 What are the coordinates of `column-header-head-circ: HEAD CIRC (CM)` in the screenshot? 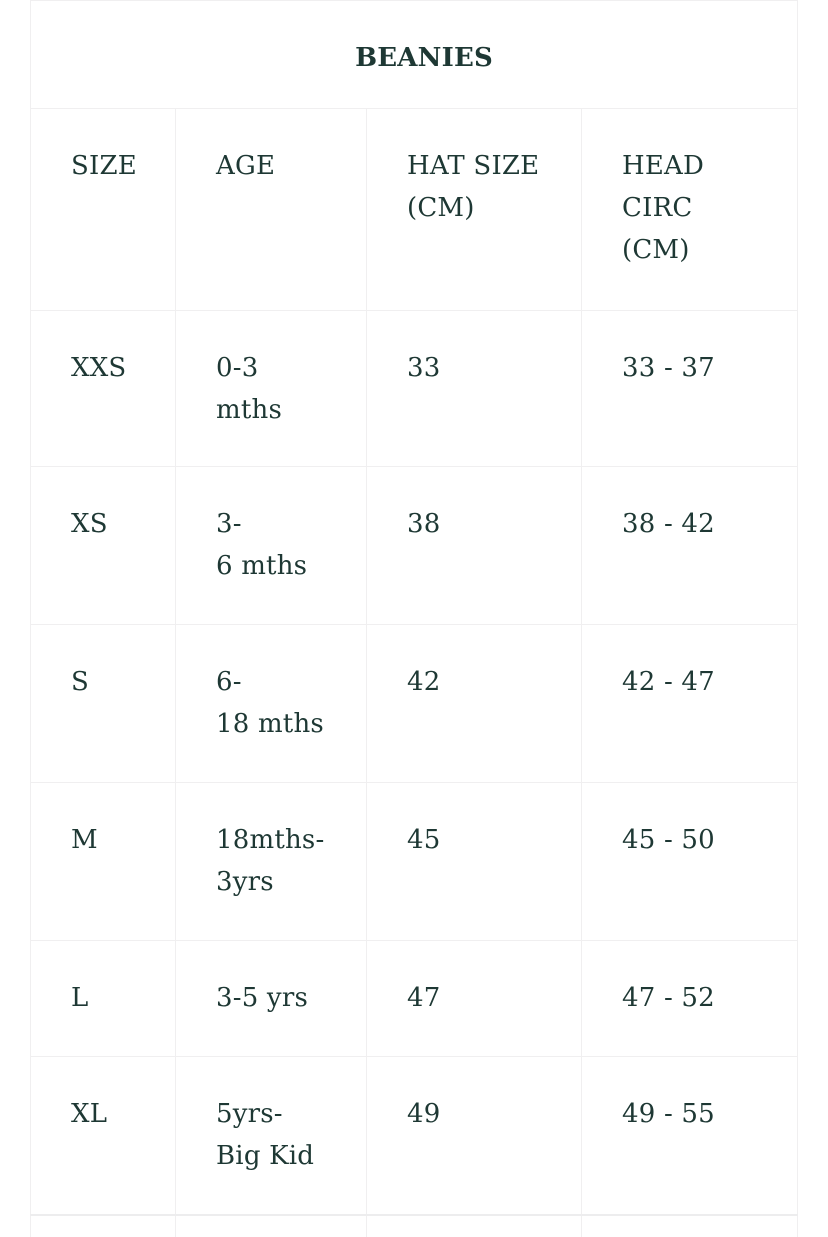 It's located at (689, 209).